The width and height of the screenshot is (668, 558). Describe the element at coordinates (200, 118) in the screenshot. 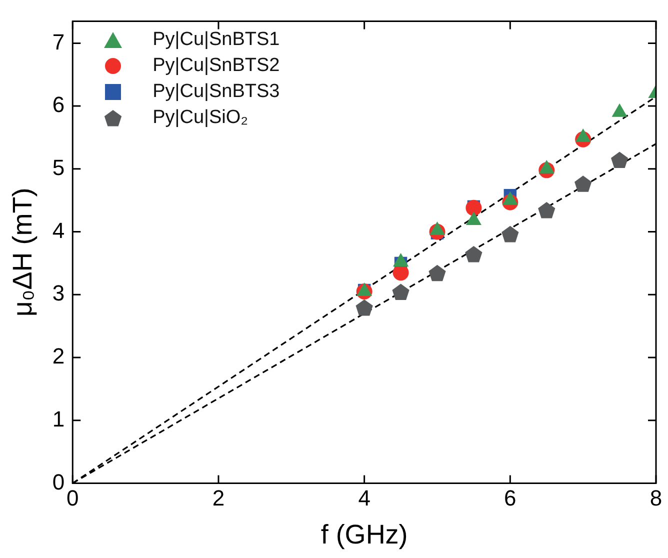

I see `legend-label: Py|Cu|SiO₂` at that location.